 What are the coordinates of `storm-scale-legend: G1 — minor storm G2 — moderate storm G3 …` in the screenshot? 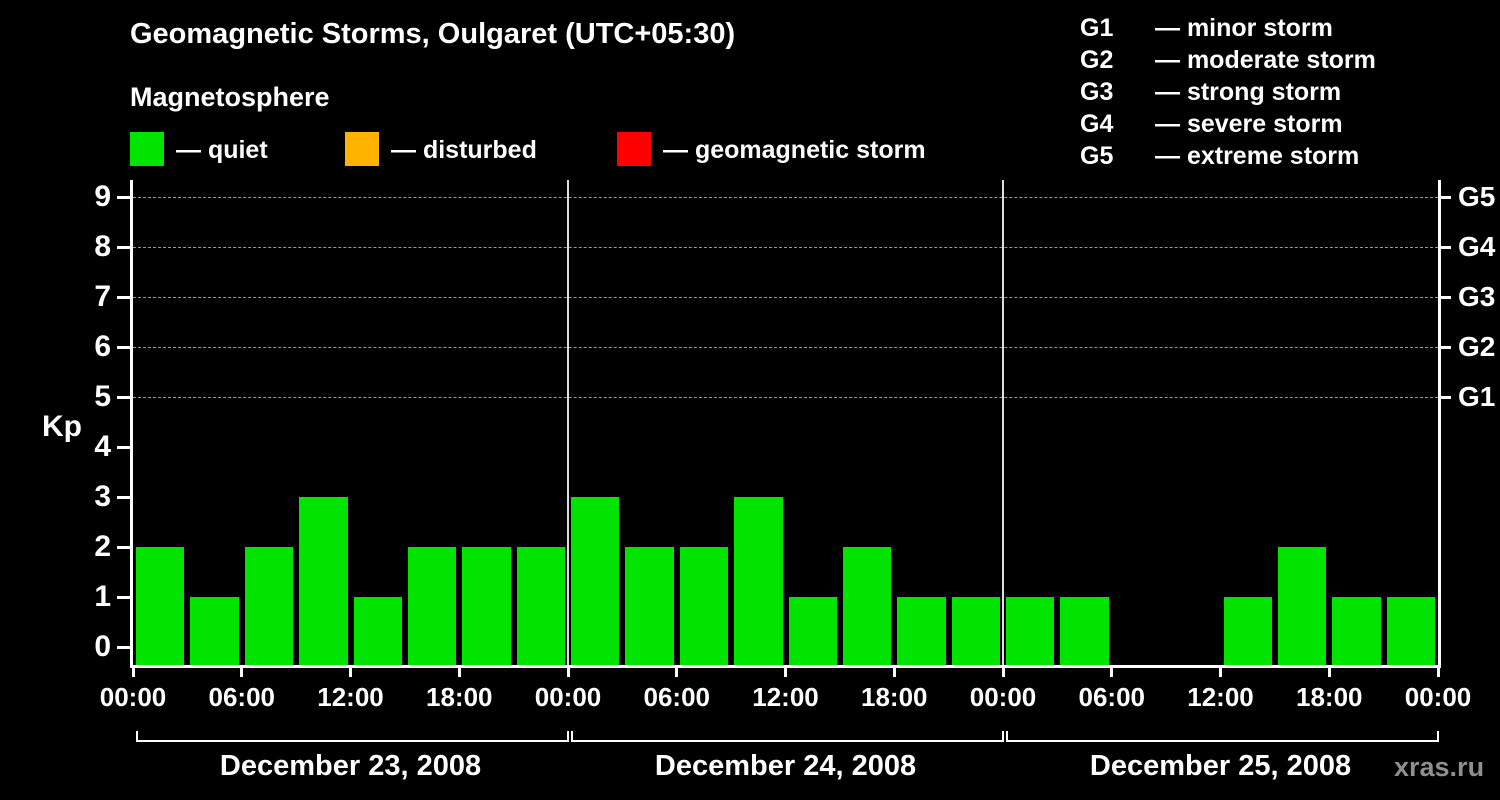 It's located at (1228, 92).